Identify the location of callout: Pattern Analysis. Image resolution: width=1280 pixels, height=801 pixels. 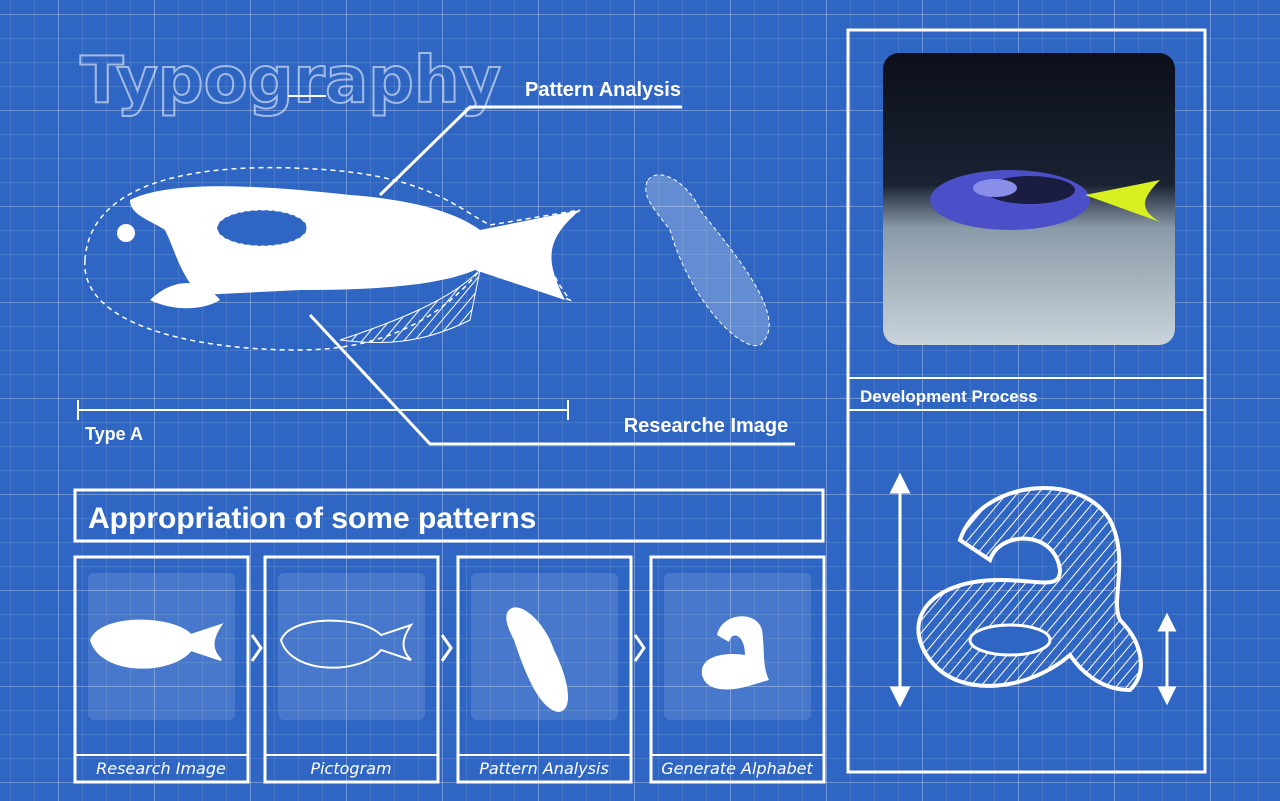
(603, 90).